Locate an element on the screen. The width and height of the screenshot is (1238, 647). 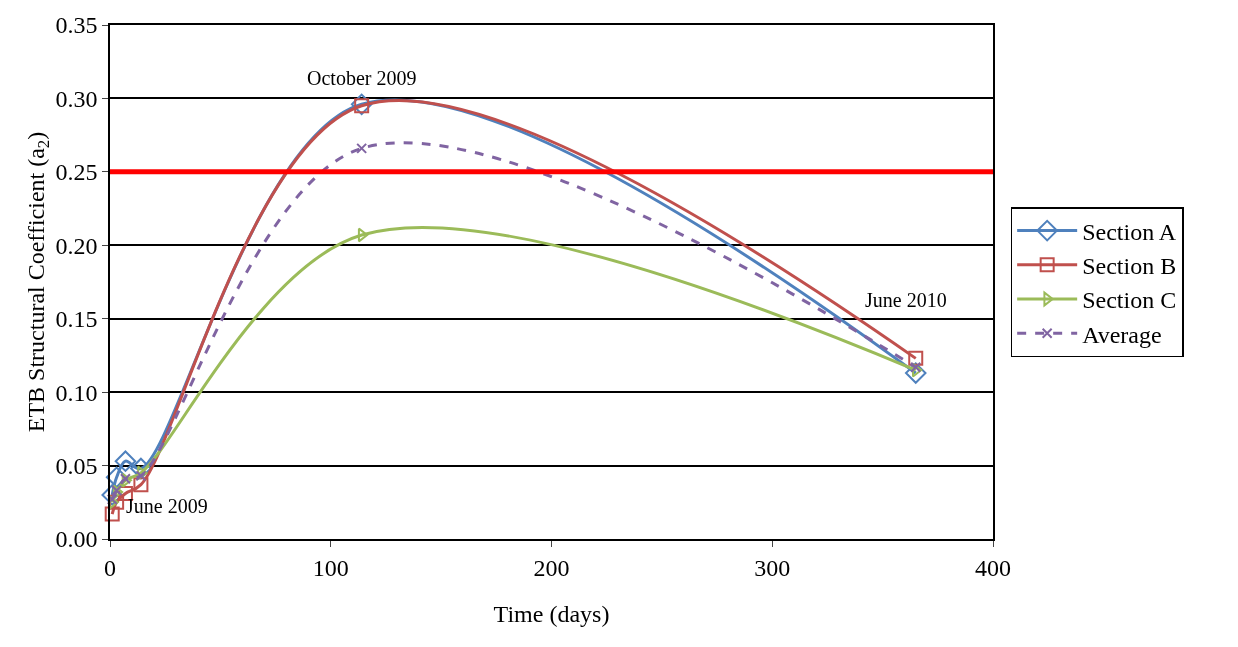
y-tick-label: 0.10 is located at coordinates (76, 392).